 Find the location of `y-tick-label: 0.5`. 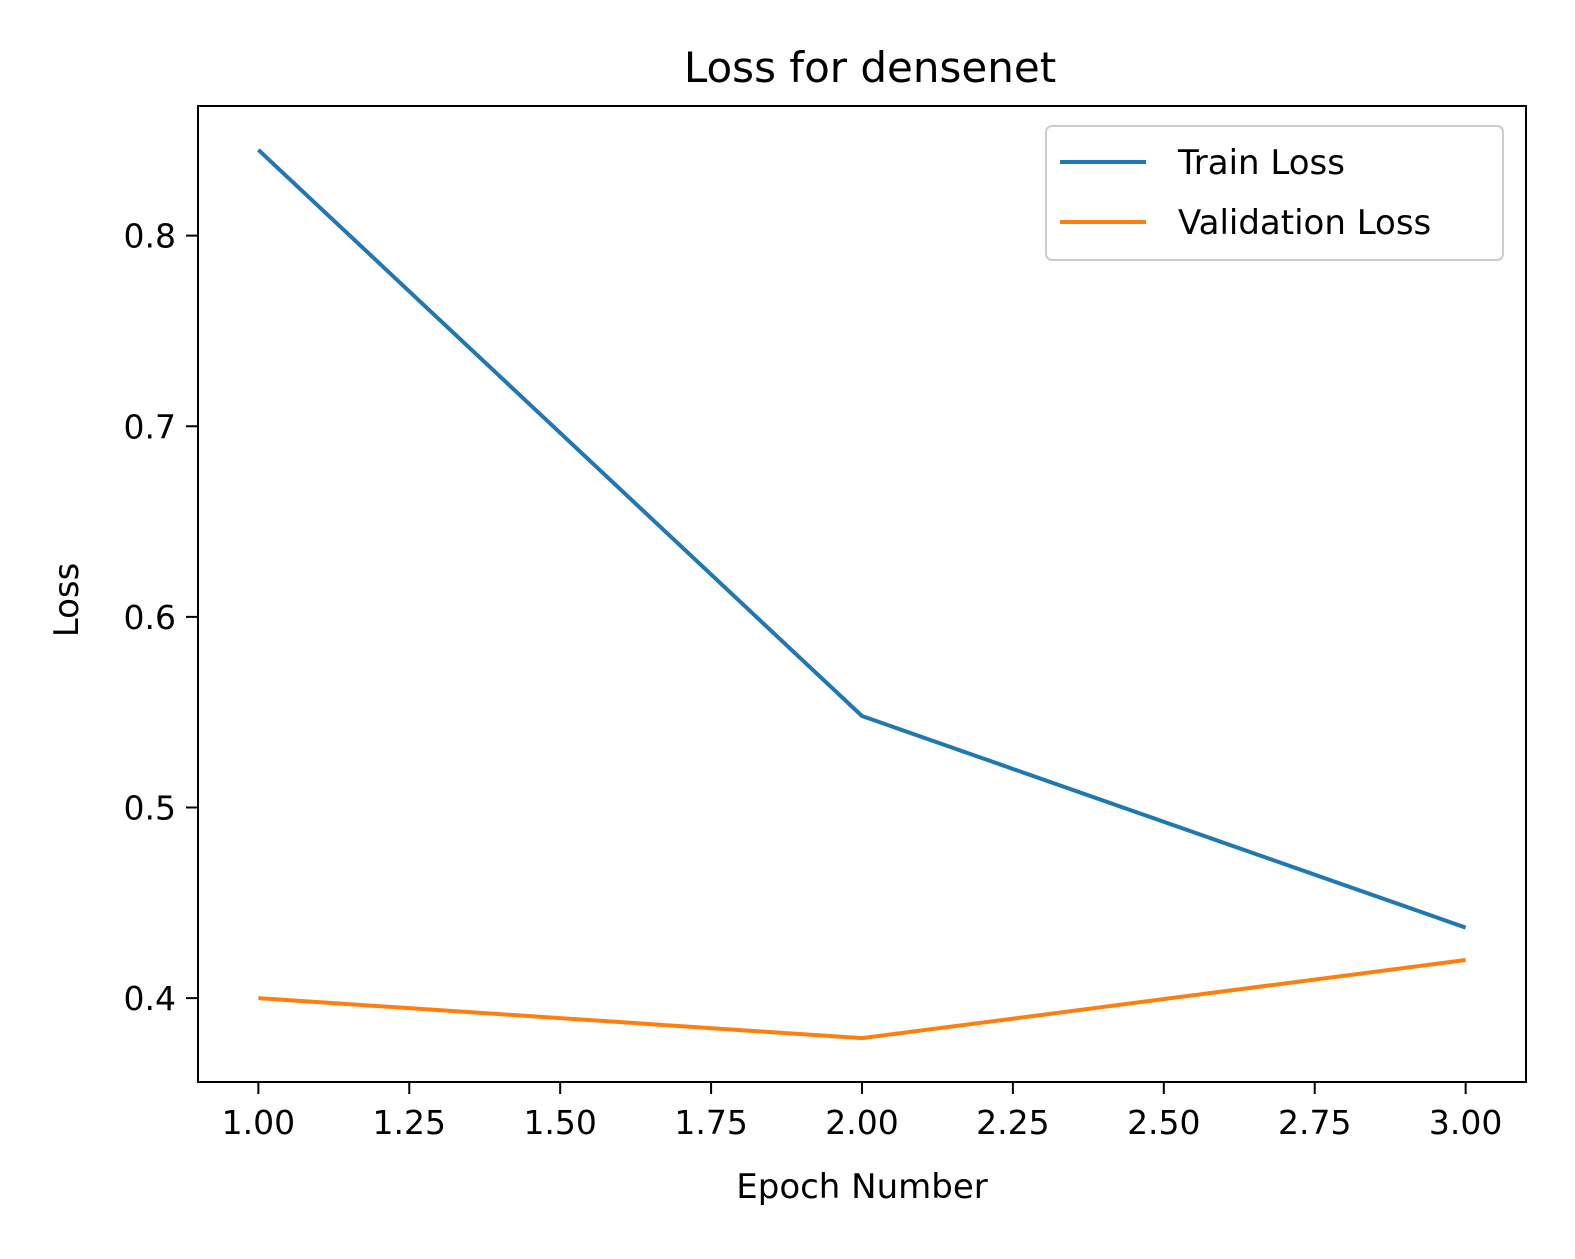

y-tick-label: 0.5 is located at coordinates (150, 808).